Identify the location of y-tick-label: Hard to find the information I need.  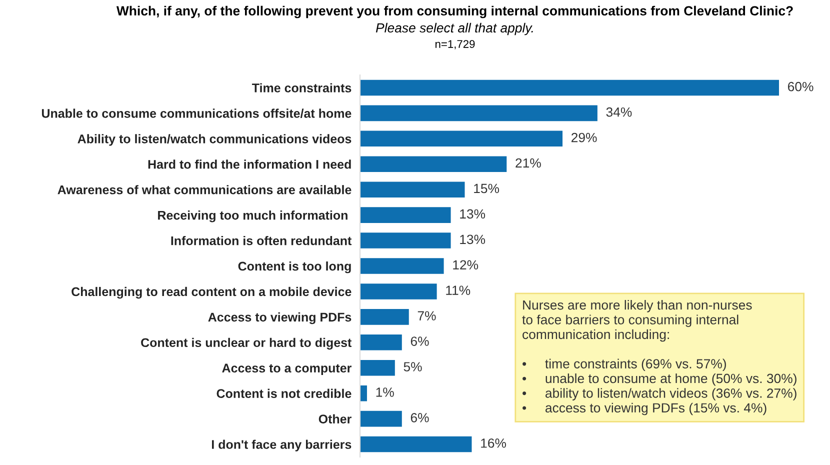
(249, 164).